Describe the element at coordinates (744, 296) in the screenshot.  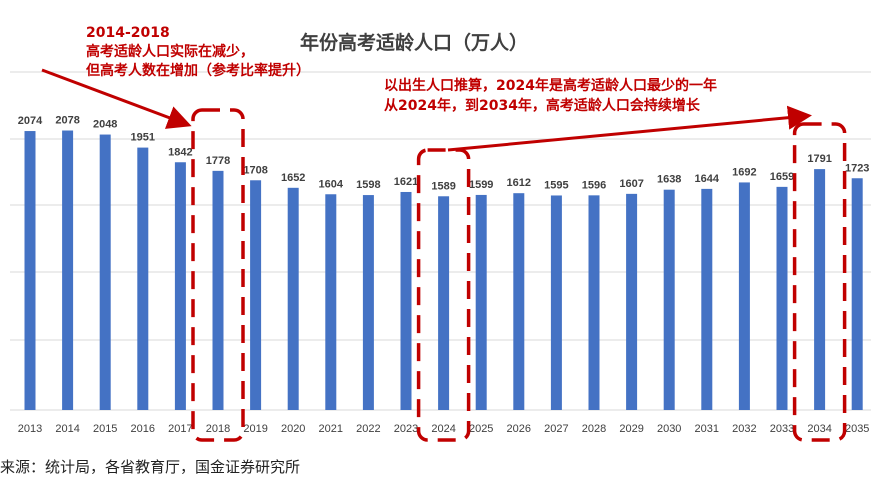
I see `bar-2032` at that location.